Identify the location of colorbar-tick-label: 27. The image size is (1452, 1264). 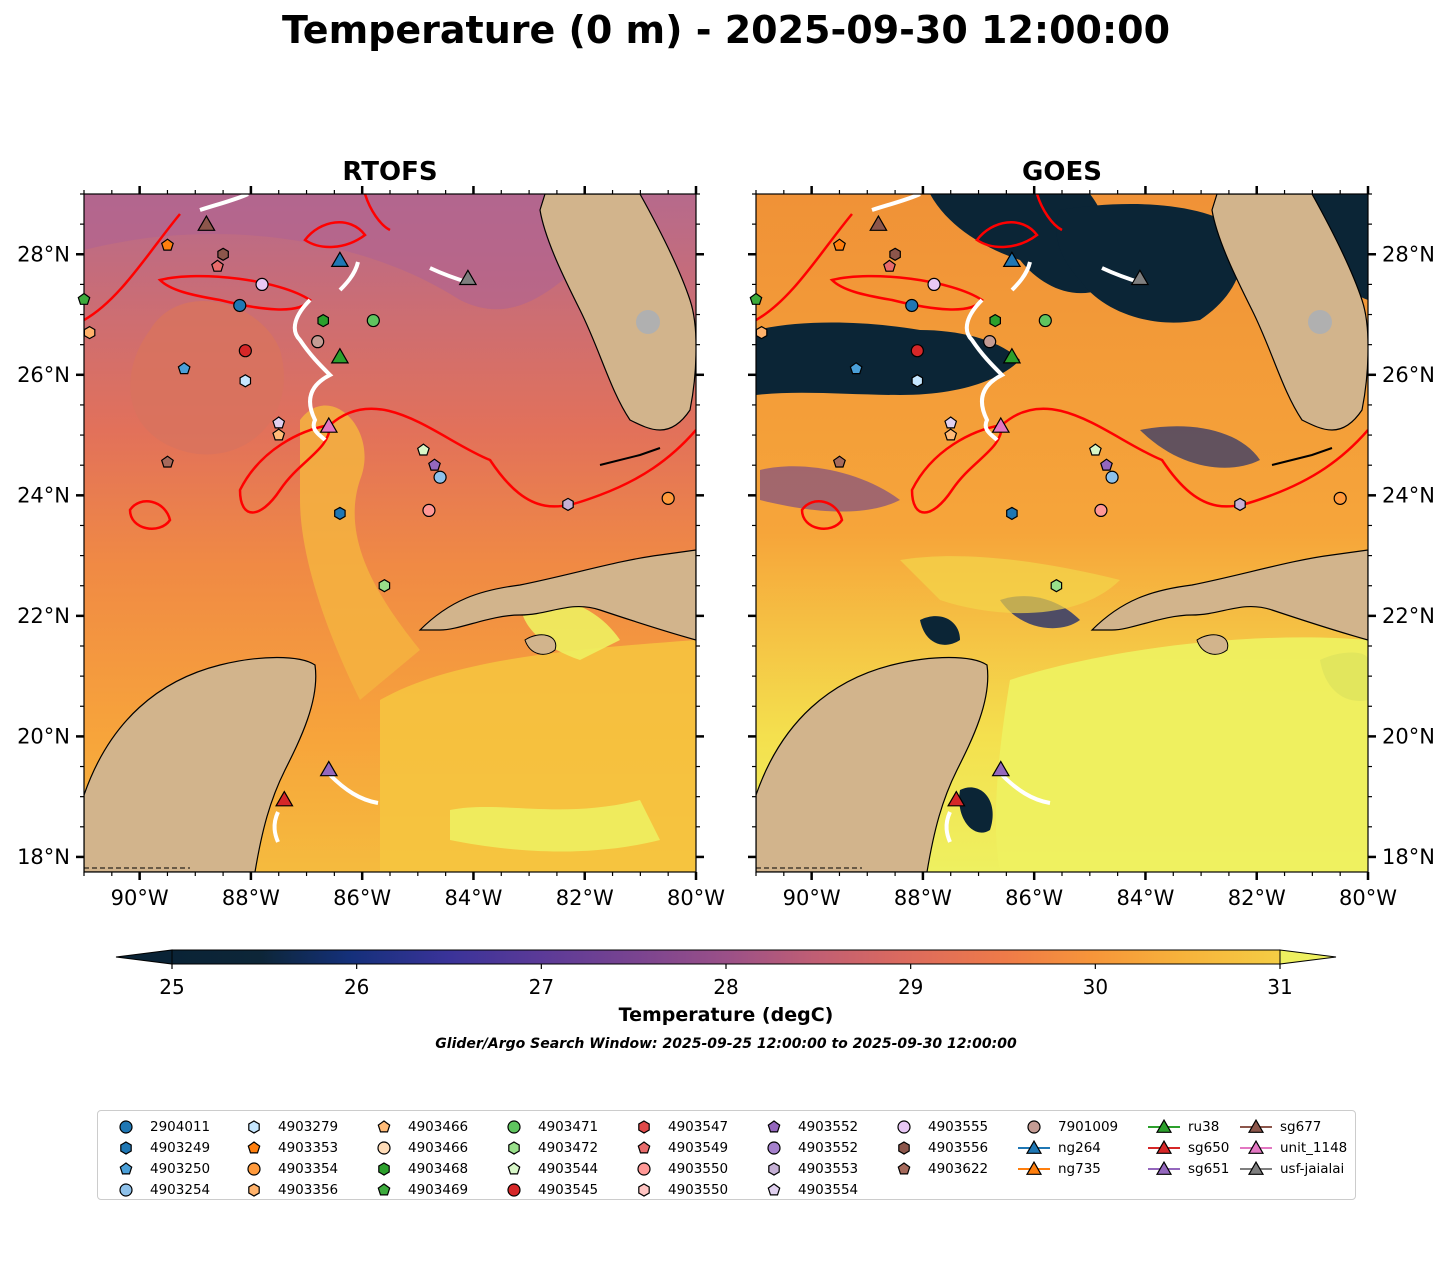
(541, 987).